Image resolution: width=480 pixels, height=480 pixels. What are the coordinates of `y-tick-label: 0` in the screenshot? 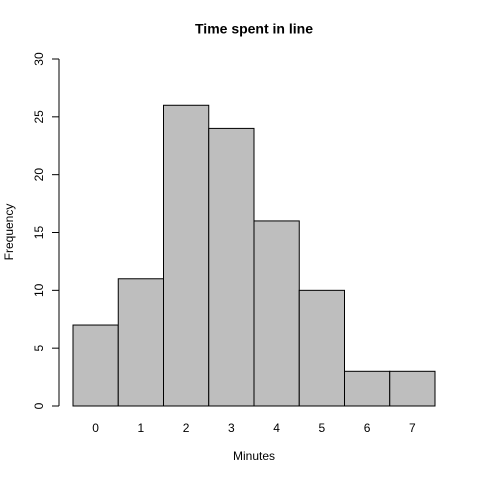 It's located at (39, 405).